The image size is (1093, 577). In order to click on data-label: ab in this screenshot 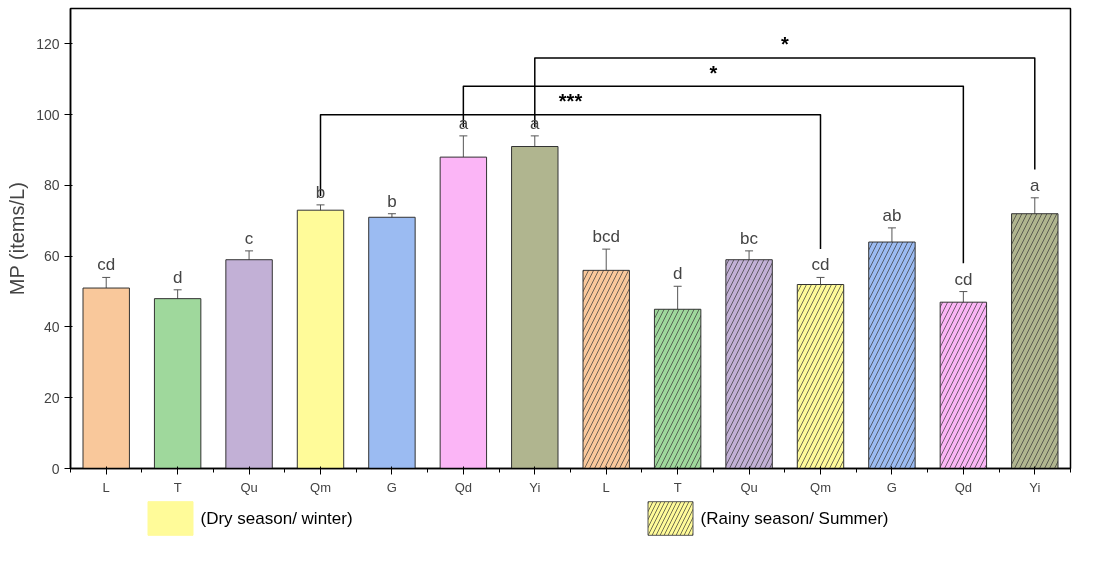, I will do `click(892, 215)`.